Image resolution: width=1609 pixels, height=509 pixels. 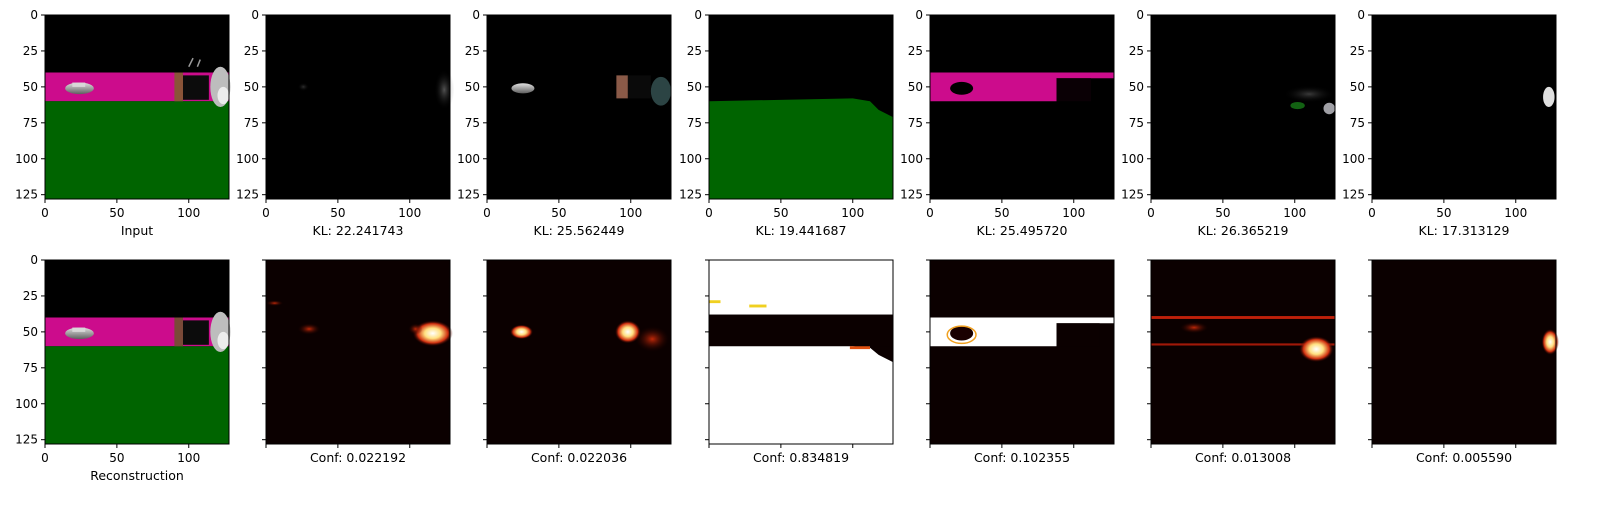 What do you see at coordinates (1243, 230) in the screenshot?
I see `panel-caption: KL: 26.365219` at bounding box center [1243, 230].